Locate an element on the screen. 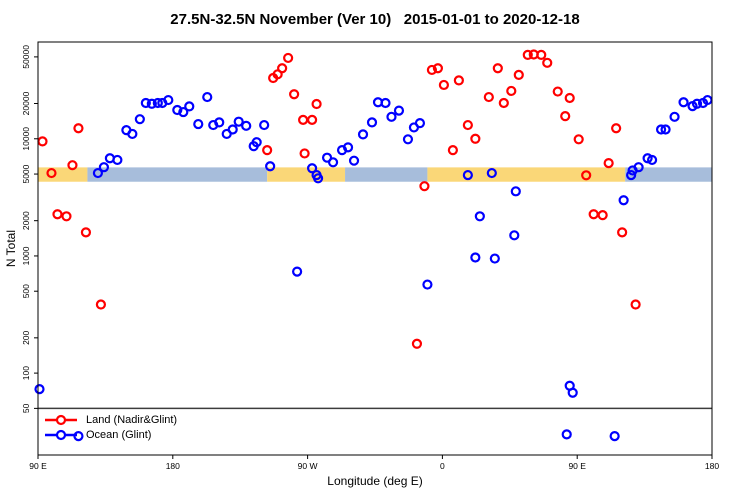 Image resolution: width=750 pixels, height=500 pixels. legend-circle-ocean-icon is located at coordinates (61, 434).